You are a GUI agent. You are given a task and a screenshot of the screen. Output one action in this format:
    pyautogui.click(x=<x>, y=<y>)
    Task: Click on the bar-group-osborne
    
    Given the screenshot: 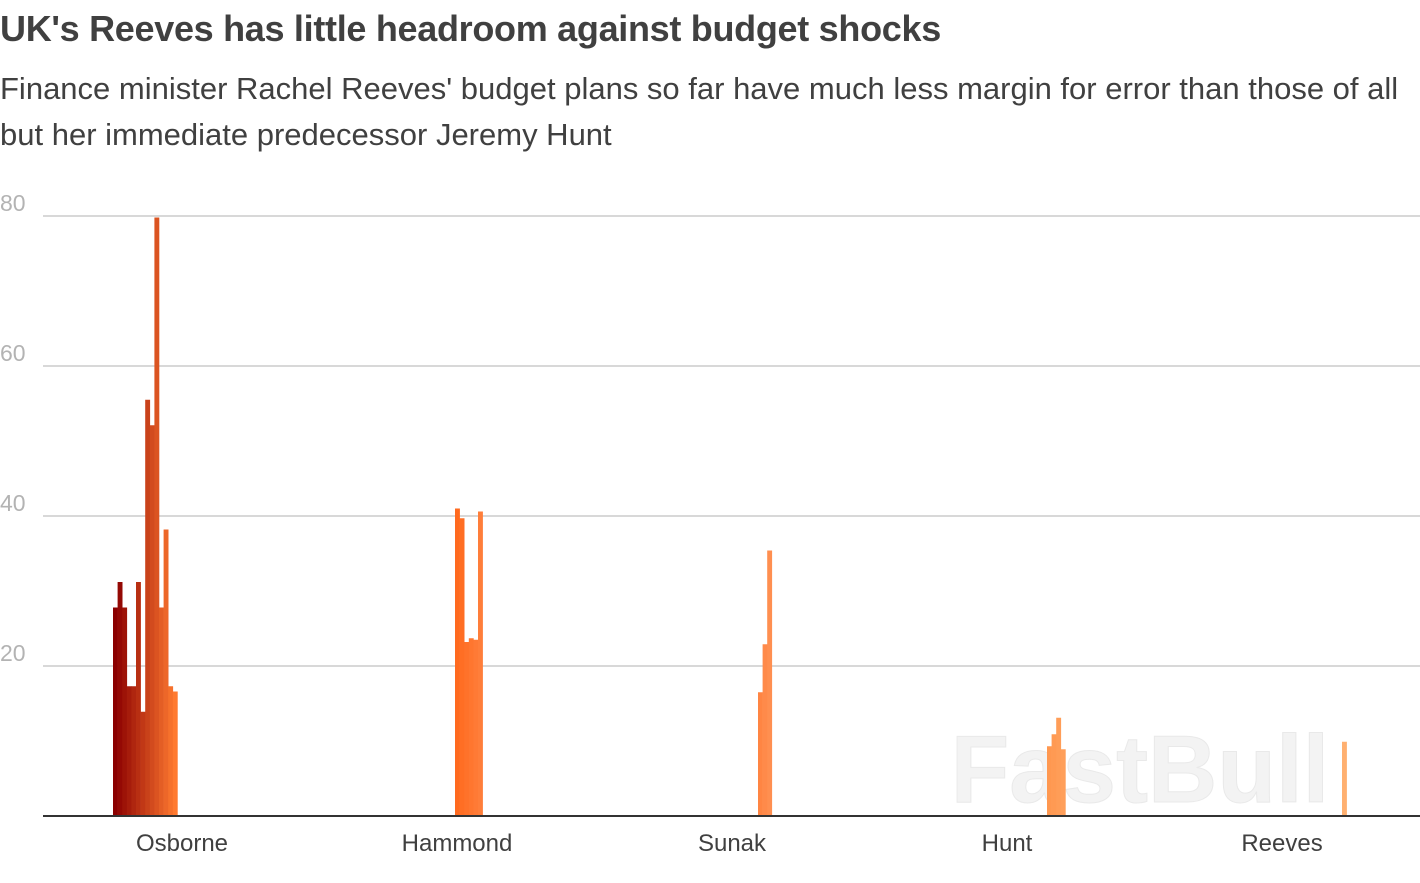 What is the action you would take?
    pyautogui.click(x=145, y=516)
    